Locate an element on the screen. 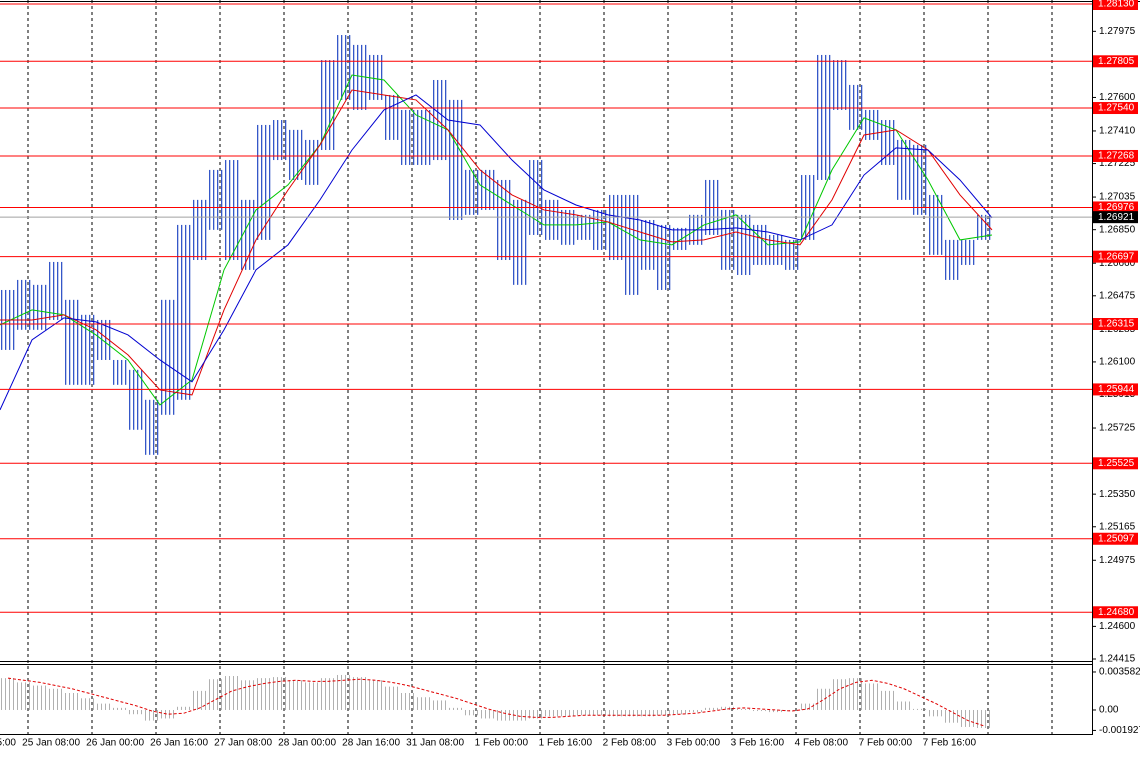 The image size is (1140, 757). level-label: 1.25097 is located at coordinates (1116, 538).